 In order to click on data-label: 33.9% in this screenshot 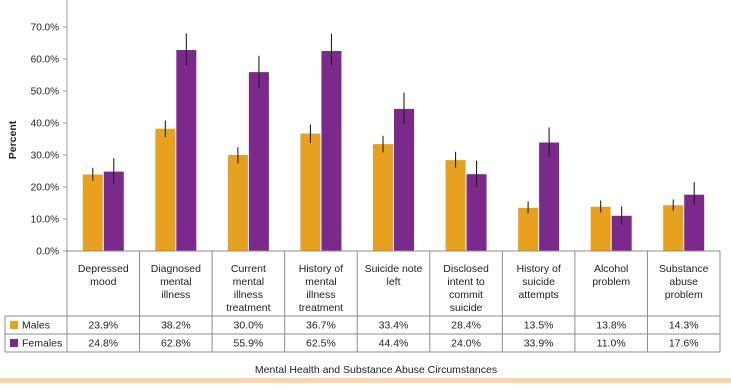, I will do `click(539, 344)`.